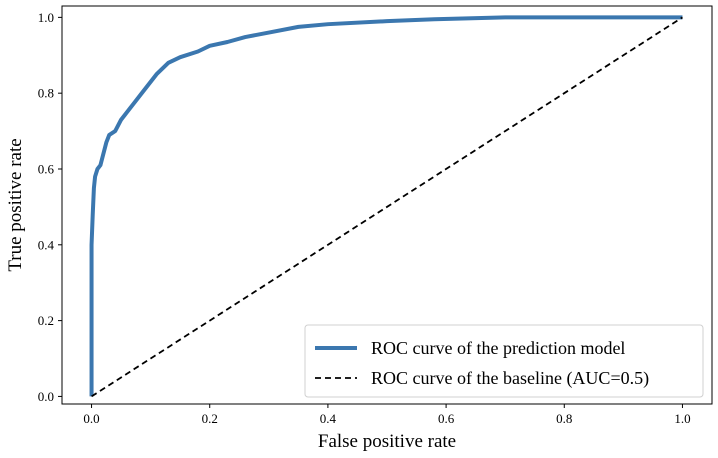 The width and height of the screenshot is (718, 458). I want to click on legend-label-model: ROC curve of the prediction model, so click(498, 348).